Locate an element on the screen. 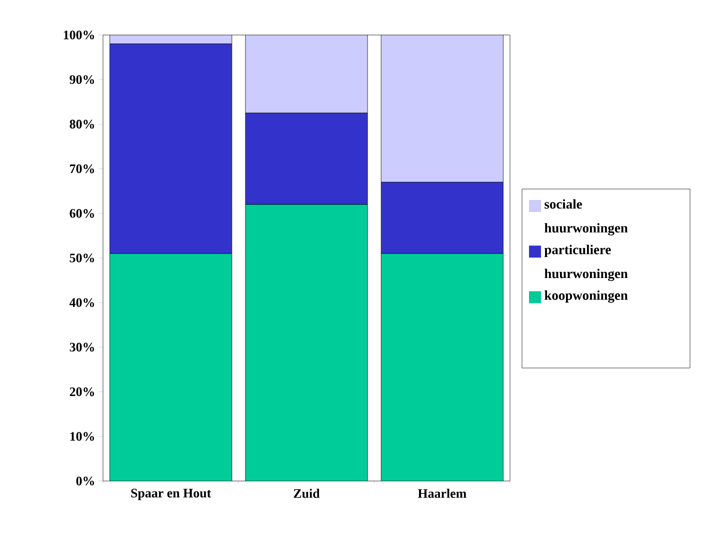 This screenshot has width=720, height=540. x-tick-label: Zuid is located at coordinates (307, 493).